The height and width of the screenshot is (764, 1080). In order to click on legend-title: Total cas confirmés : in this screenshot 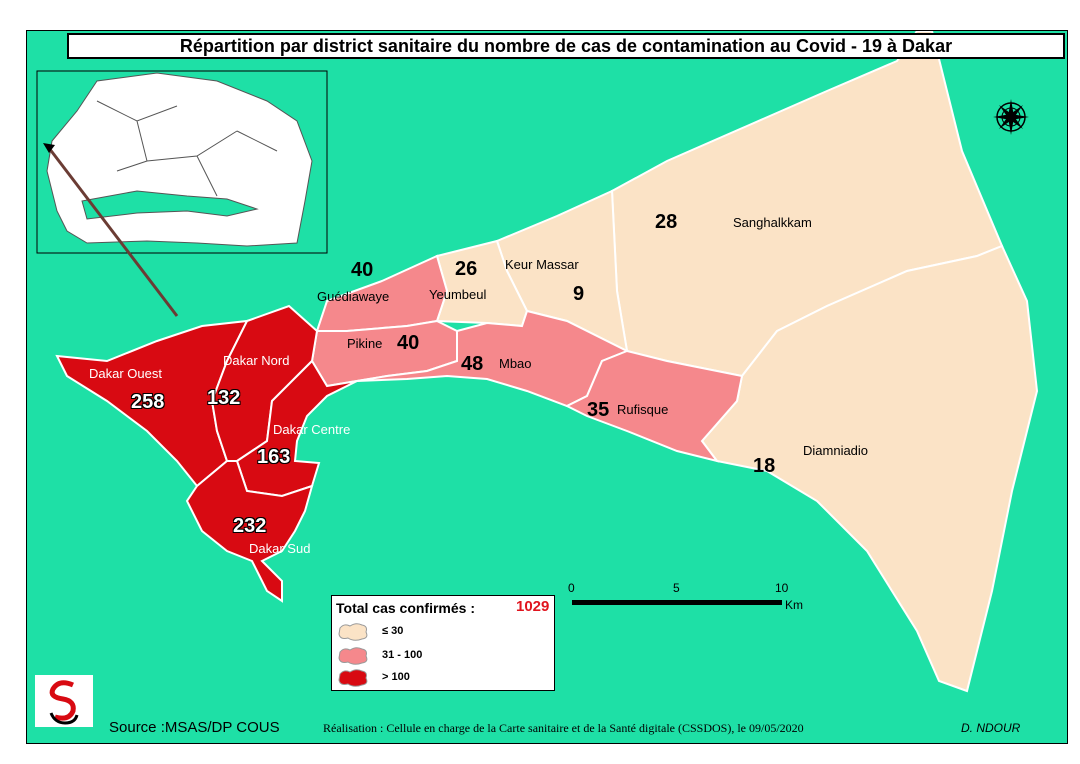, I will do `click(406, 608)`.